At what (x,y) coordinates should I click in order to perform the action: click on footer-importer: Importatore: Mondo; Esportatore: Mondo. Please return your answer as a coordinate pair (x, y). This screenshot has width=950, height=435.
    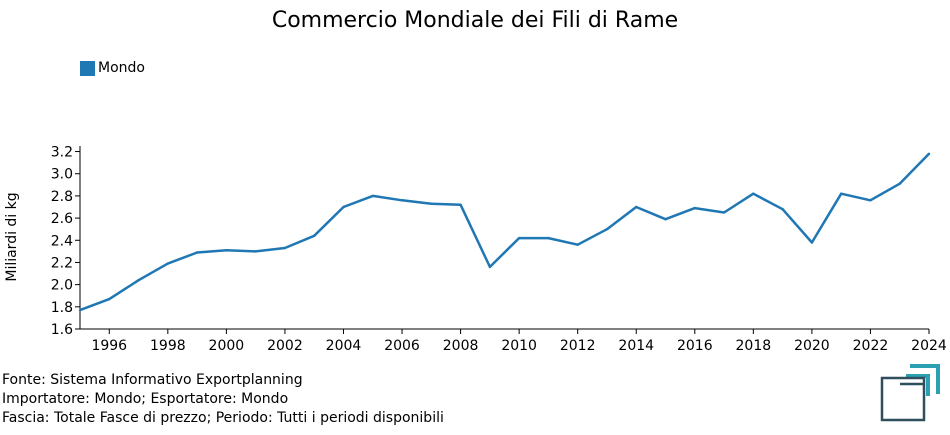
    Looking at the image, I should click on (145, 399).